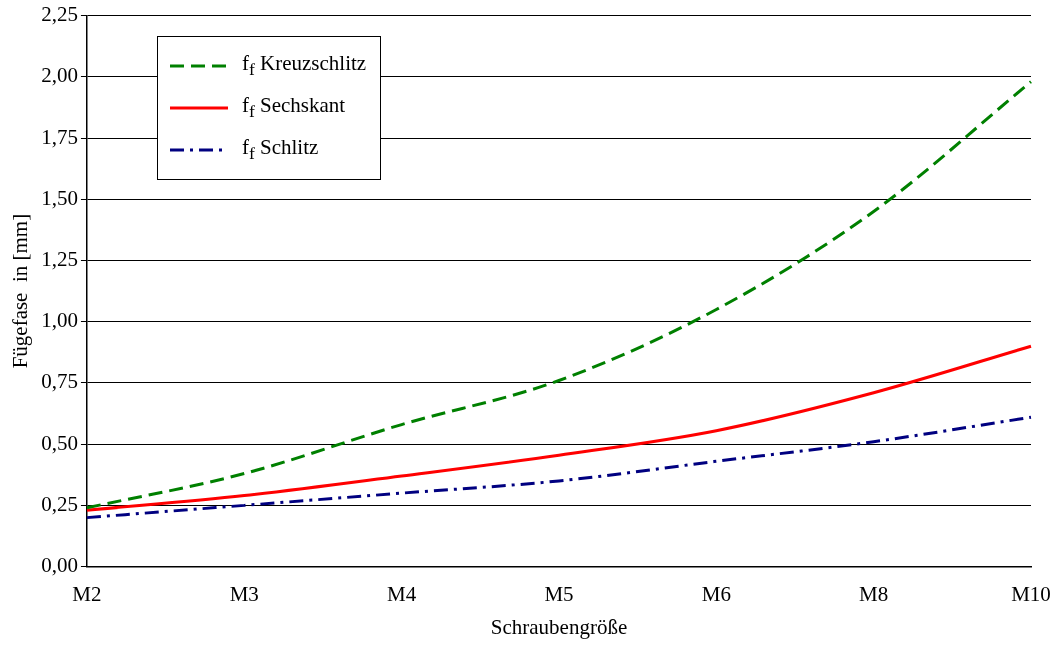  Describe the element at coordinates (559, 626) in the screenshot. I see `x-axis-title: Schraubengröße` at that location.